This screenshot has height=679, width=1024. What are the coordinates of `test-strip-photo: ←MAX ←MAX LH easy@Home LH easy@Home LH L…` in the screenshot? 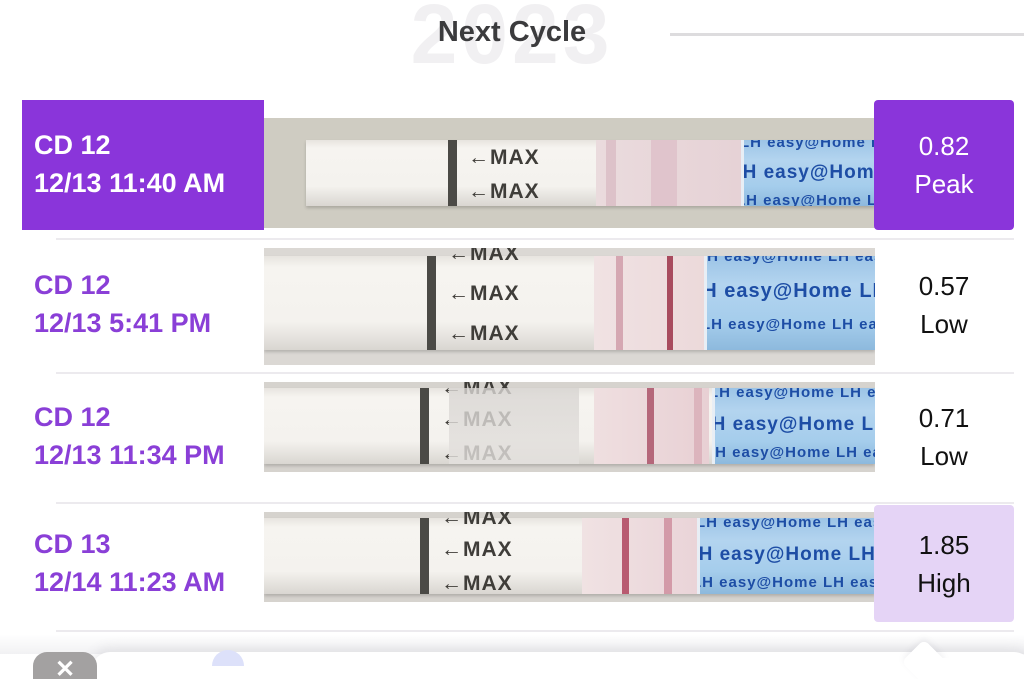 It's located at (569, 173).